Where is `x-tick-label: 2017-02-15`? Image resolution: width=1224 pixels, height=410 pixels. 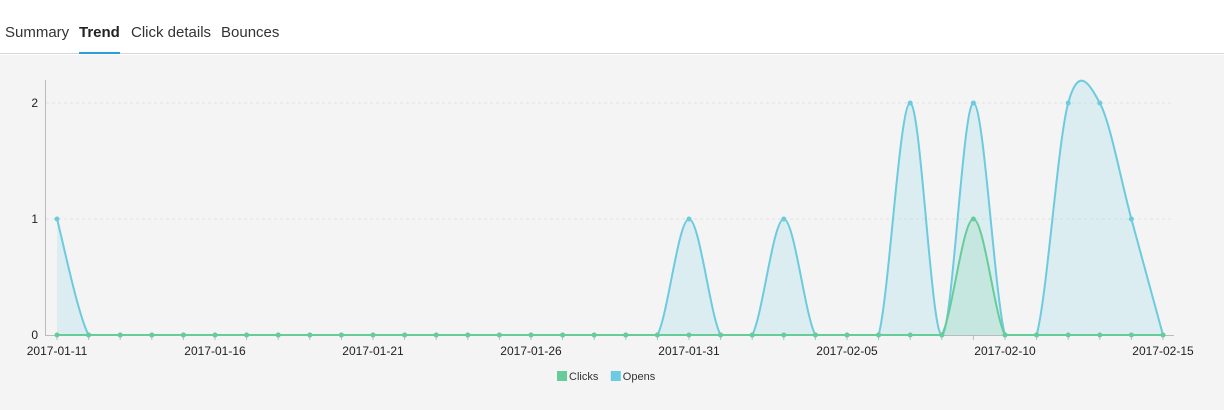
x-tick-label: 2017-02-15 is located at coordinates (1163, 351).